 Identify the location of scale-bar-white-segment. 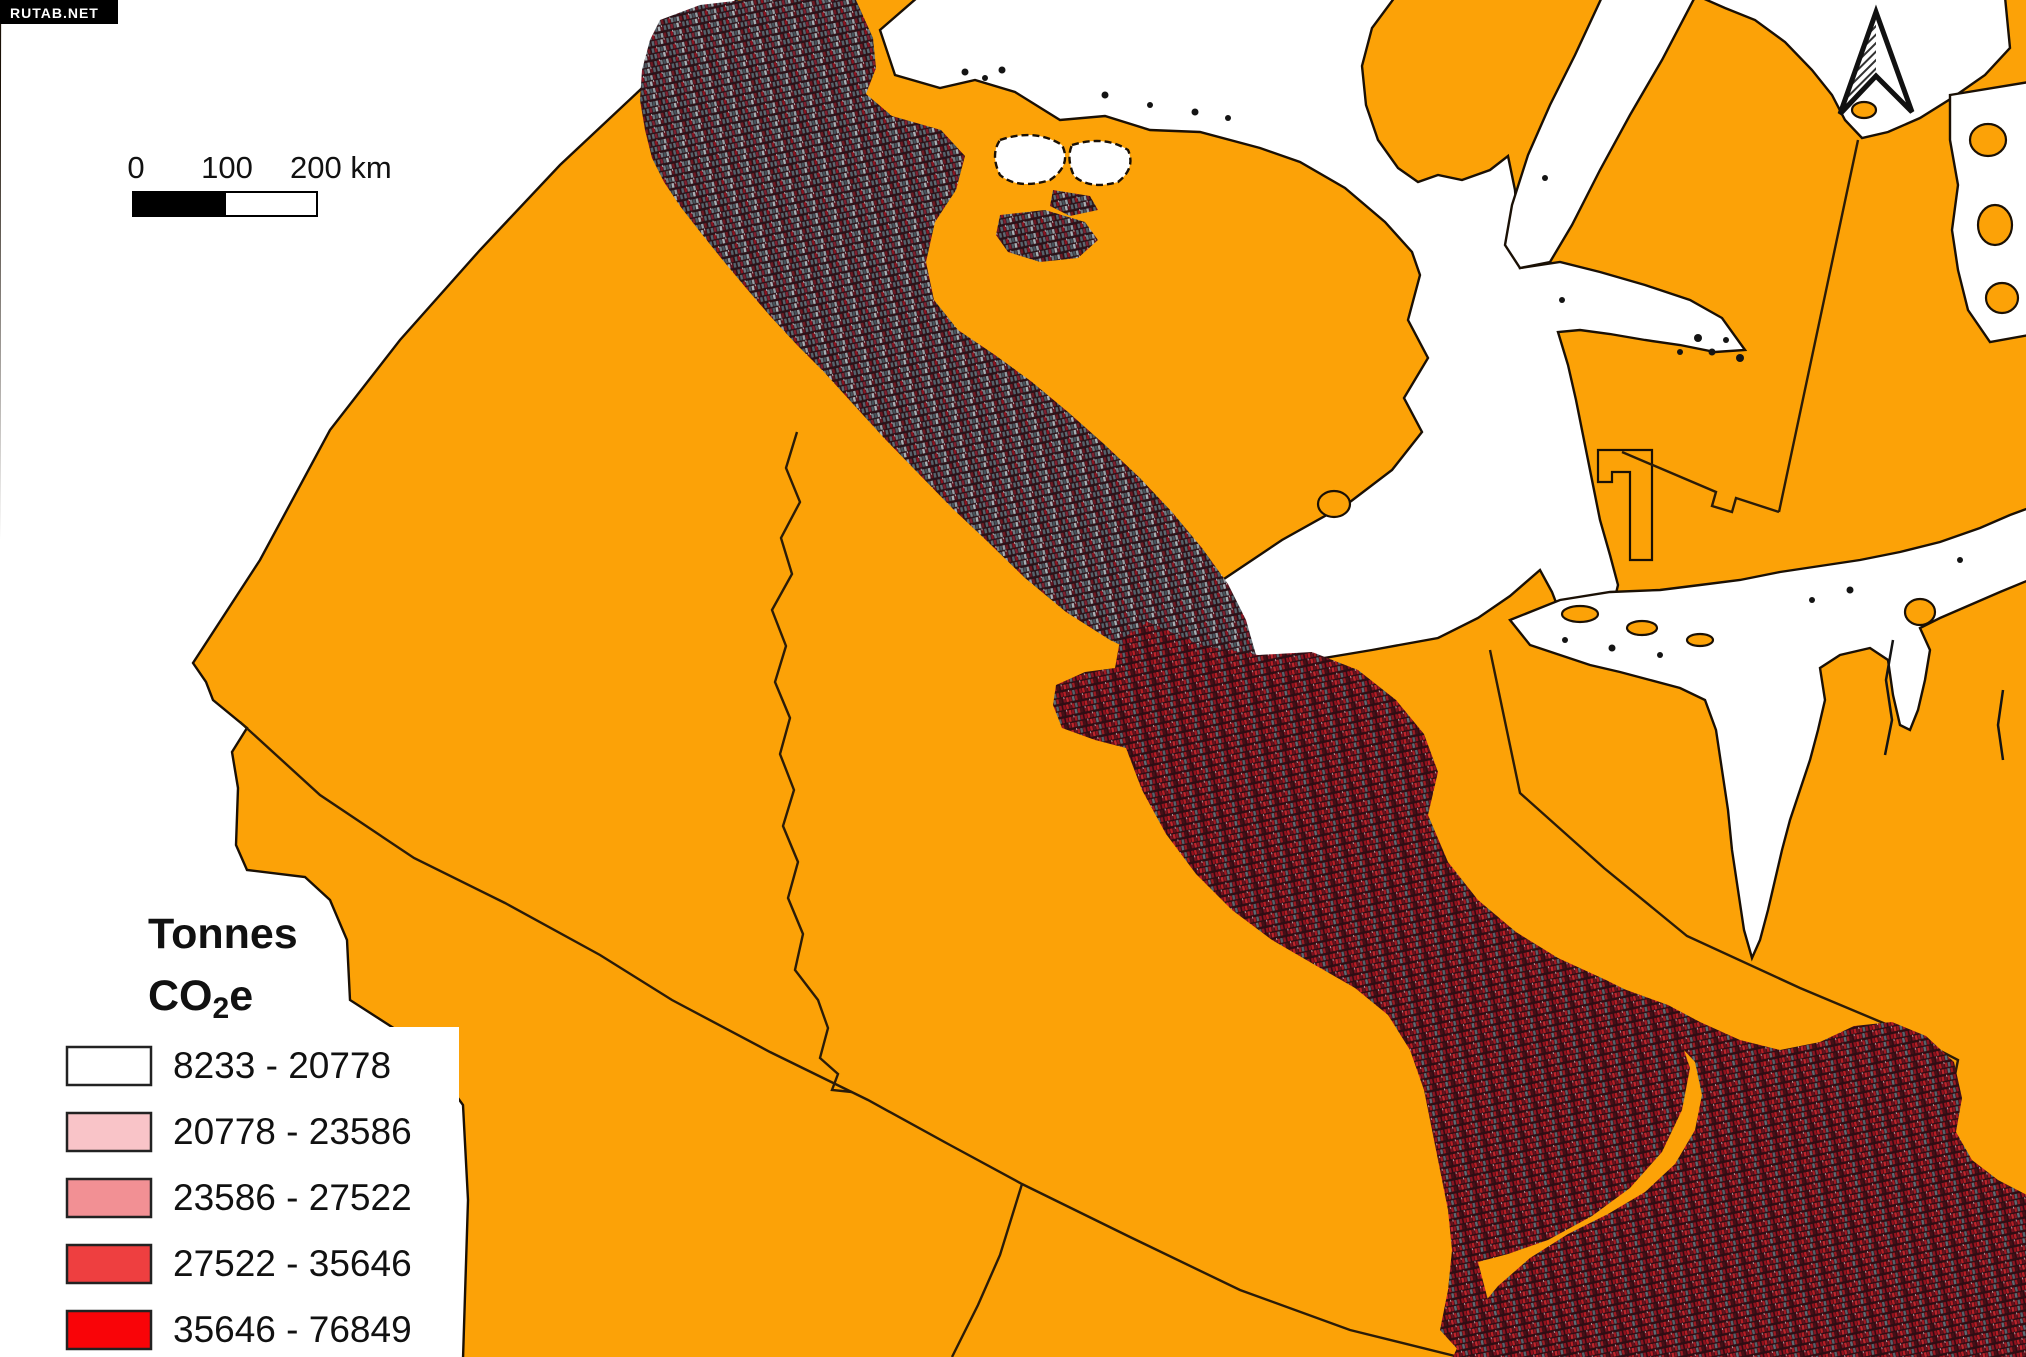
(271, 204).